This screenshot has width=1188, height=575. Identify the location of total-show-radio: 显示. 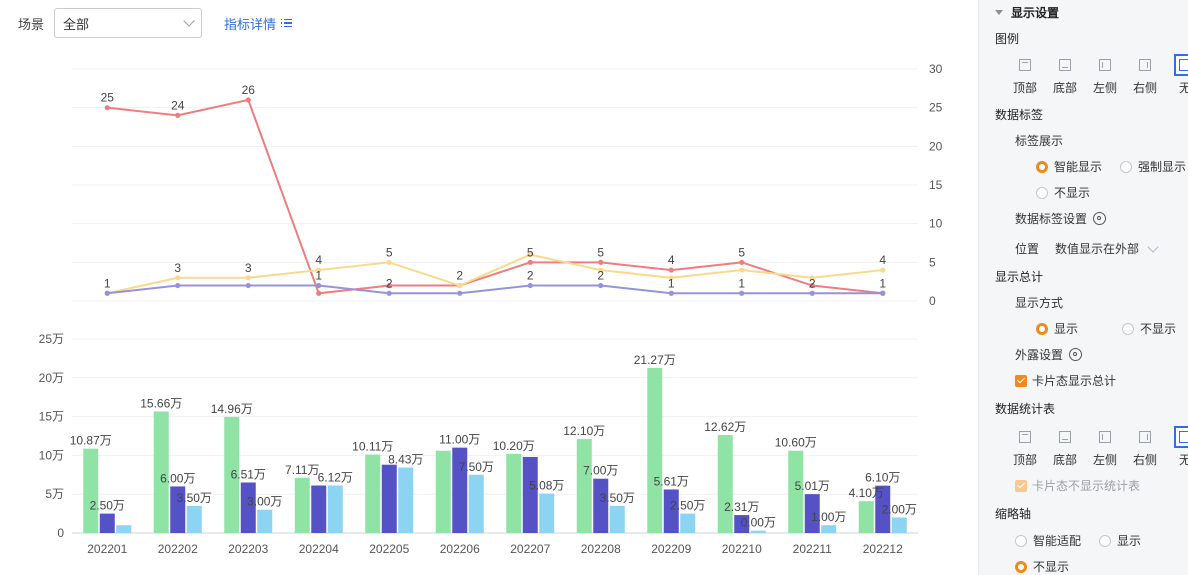
(1057, 328).